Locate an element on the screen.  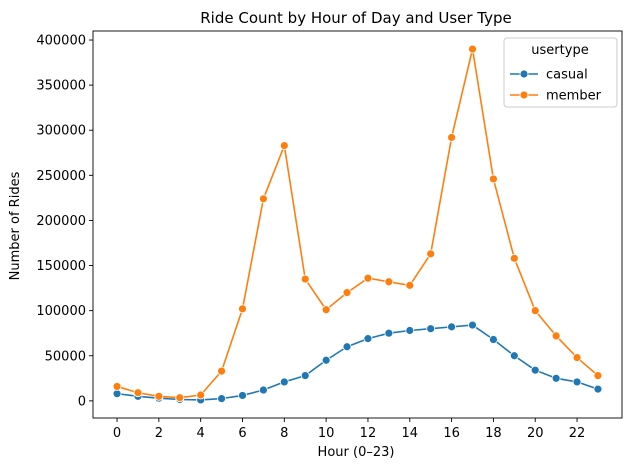
legend-marker-member is located at coordinates (524, 95).